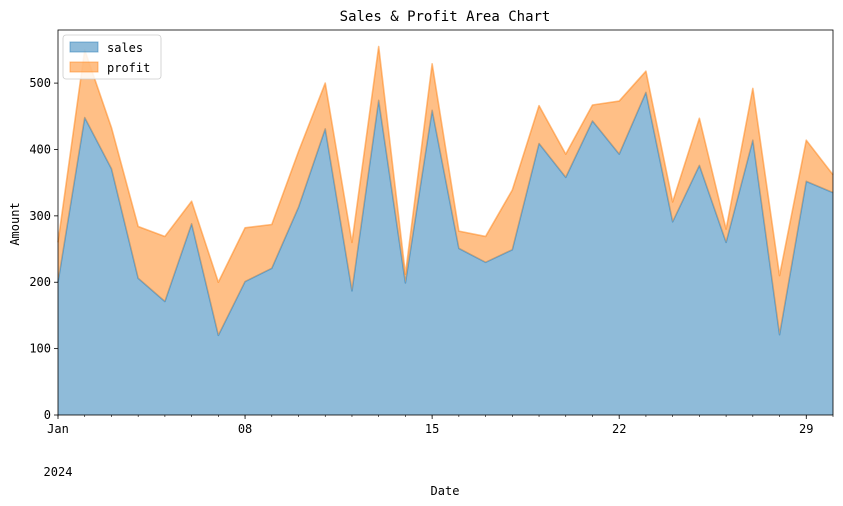 This screenshot has height=506, width=843. What do you see at coordinates (432, 429) in the screenshot?
I see `x-tick-label: 15` at bounding box center [432, 429].